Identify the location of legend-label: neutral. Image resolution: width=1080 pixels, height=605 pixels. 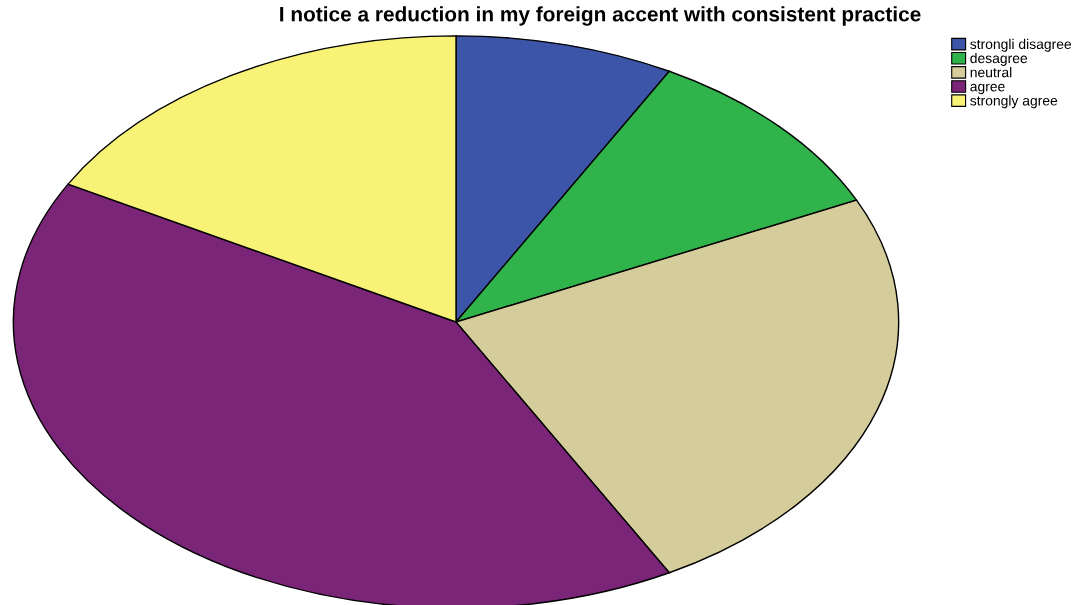
(991, 72).